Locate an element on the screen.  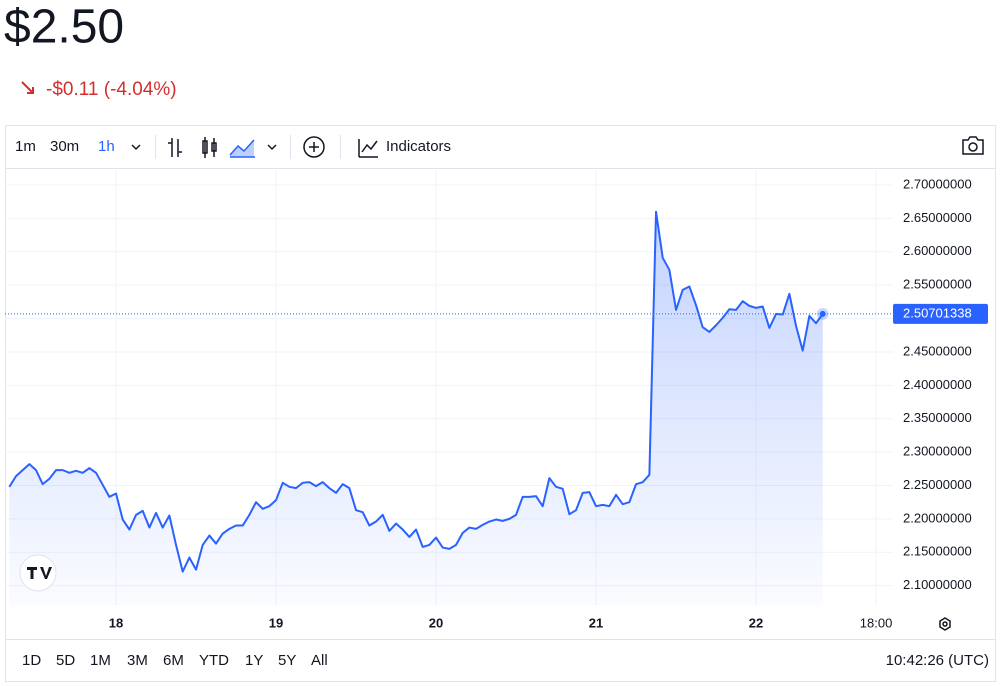
logo-mark is located at coordinates (39, 573).